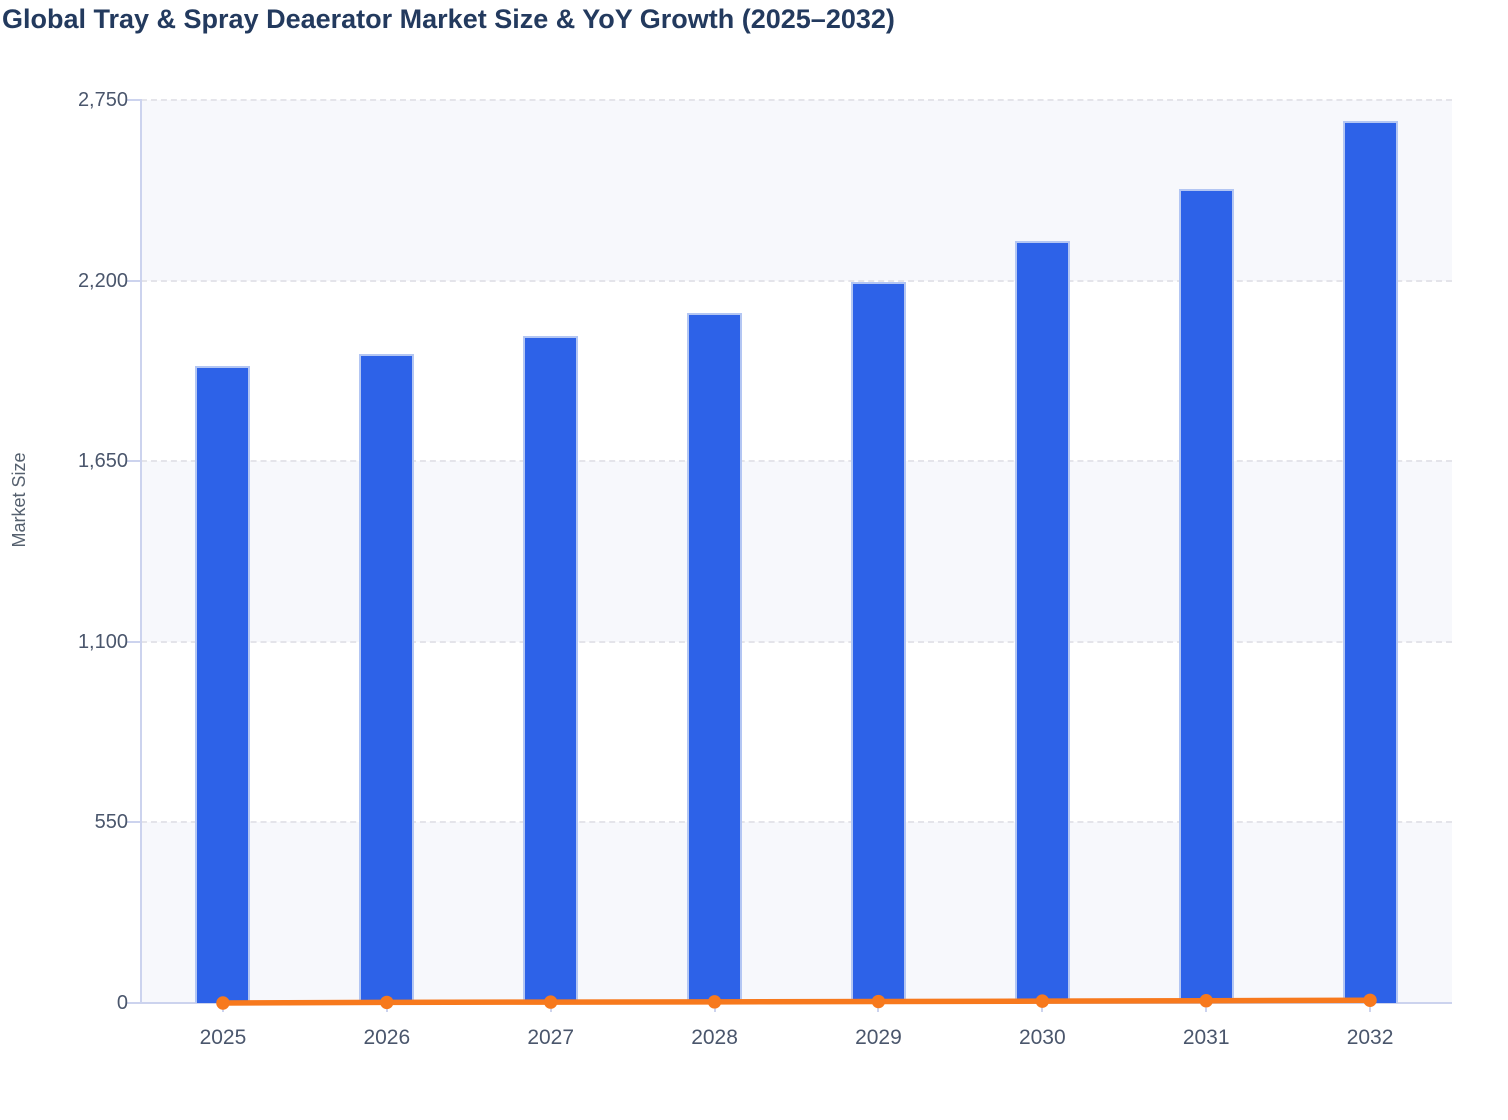 This screenshot has width=1508, height=1120. What do you see at coordinates (19, 500) in the screenshot?
I see `y-axis-title: Market Size` at bounding box center [19, 500].